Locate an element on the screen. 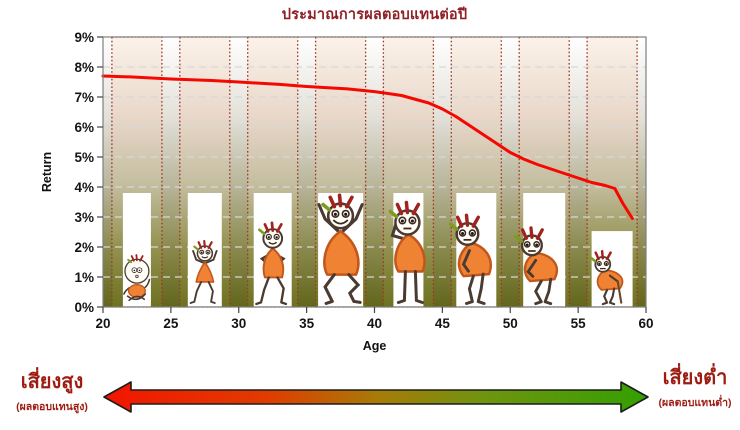 This screenshot has width=740, height=430. x-tick-label: 45 is located at coordinates (443, 323).